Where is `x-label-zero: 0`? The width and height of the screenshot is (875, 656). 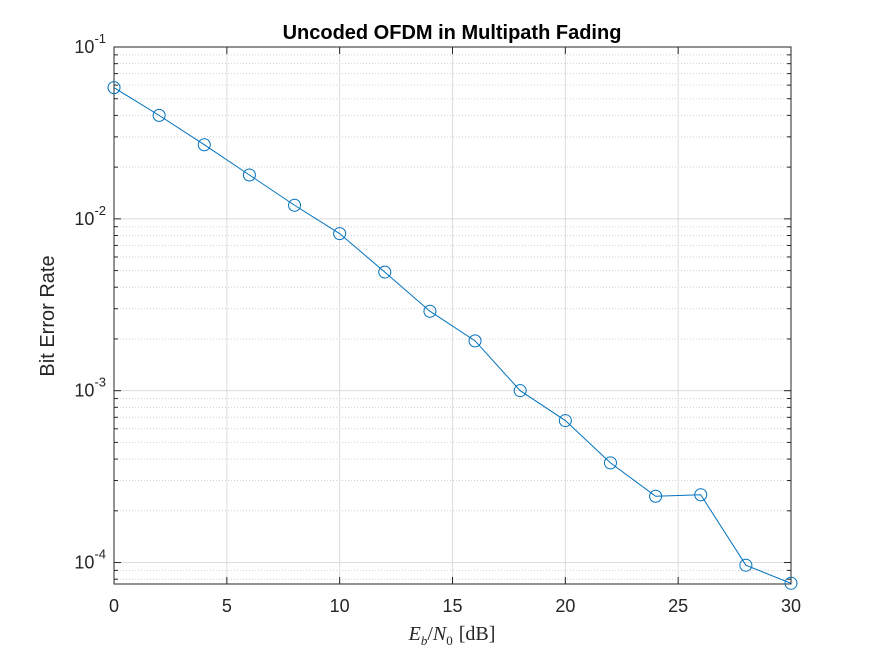
x-label-zero: 0 is located at coordinates (449, 640).